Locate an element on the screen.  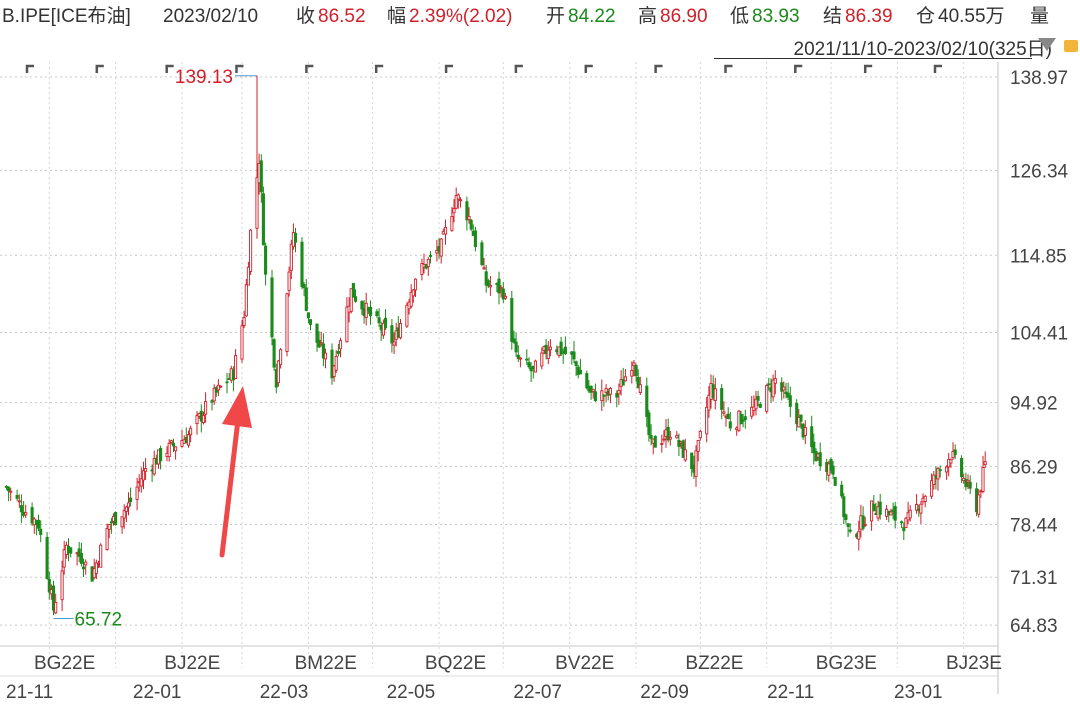
high-value: 86.90 is located at coordinates (684, 16).